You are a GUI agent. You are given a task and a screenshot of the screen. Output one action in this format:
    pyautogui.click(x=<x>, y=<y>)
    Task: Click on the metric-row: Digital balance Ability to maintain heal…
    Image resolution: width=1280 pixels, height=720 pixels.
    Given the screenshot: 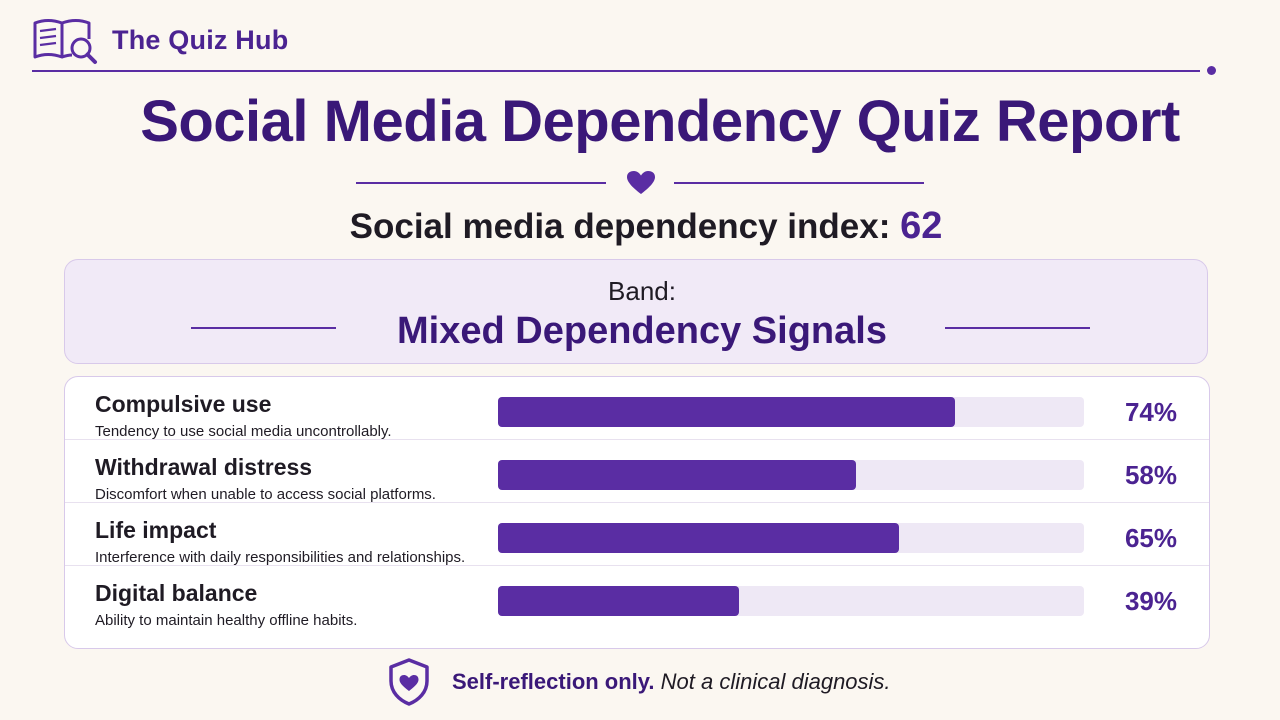 What is the action you would take?
    pyautogui.click(x=637, y=597)
    